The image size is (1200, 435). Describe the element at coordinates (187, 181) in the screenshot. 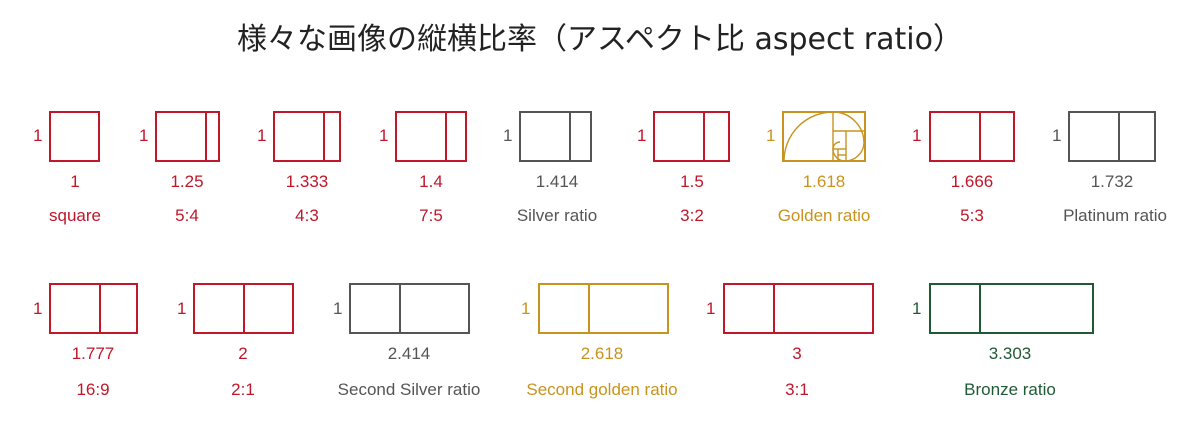

I see `ratio-value: 1.25` at that location.